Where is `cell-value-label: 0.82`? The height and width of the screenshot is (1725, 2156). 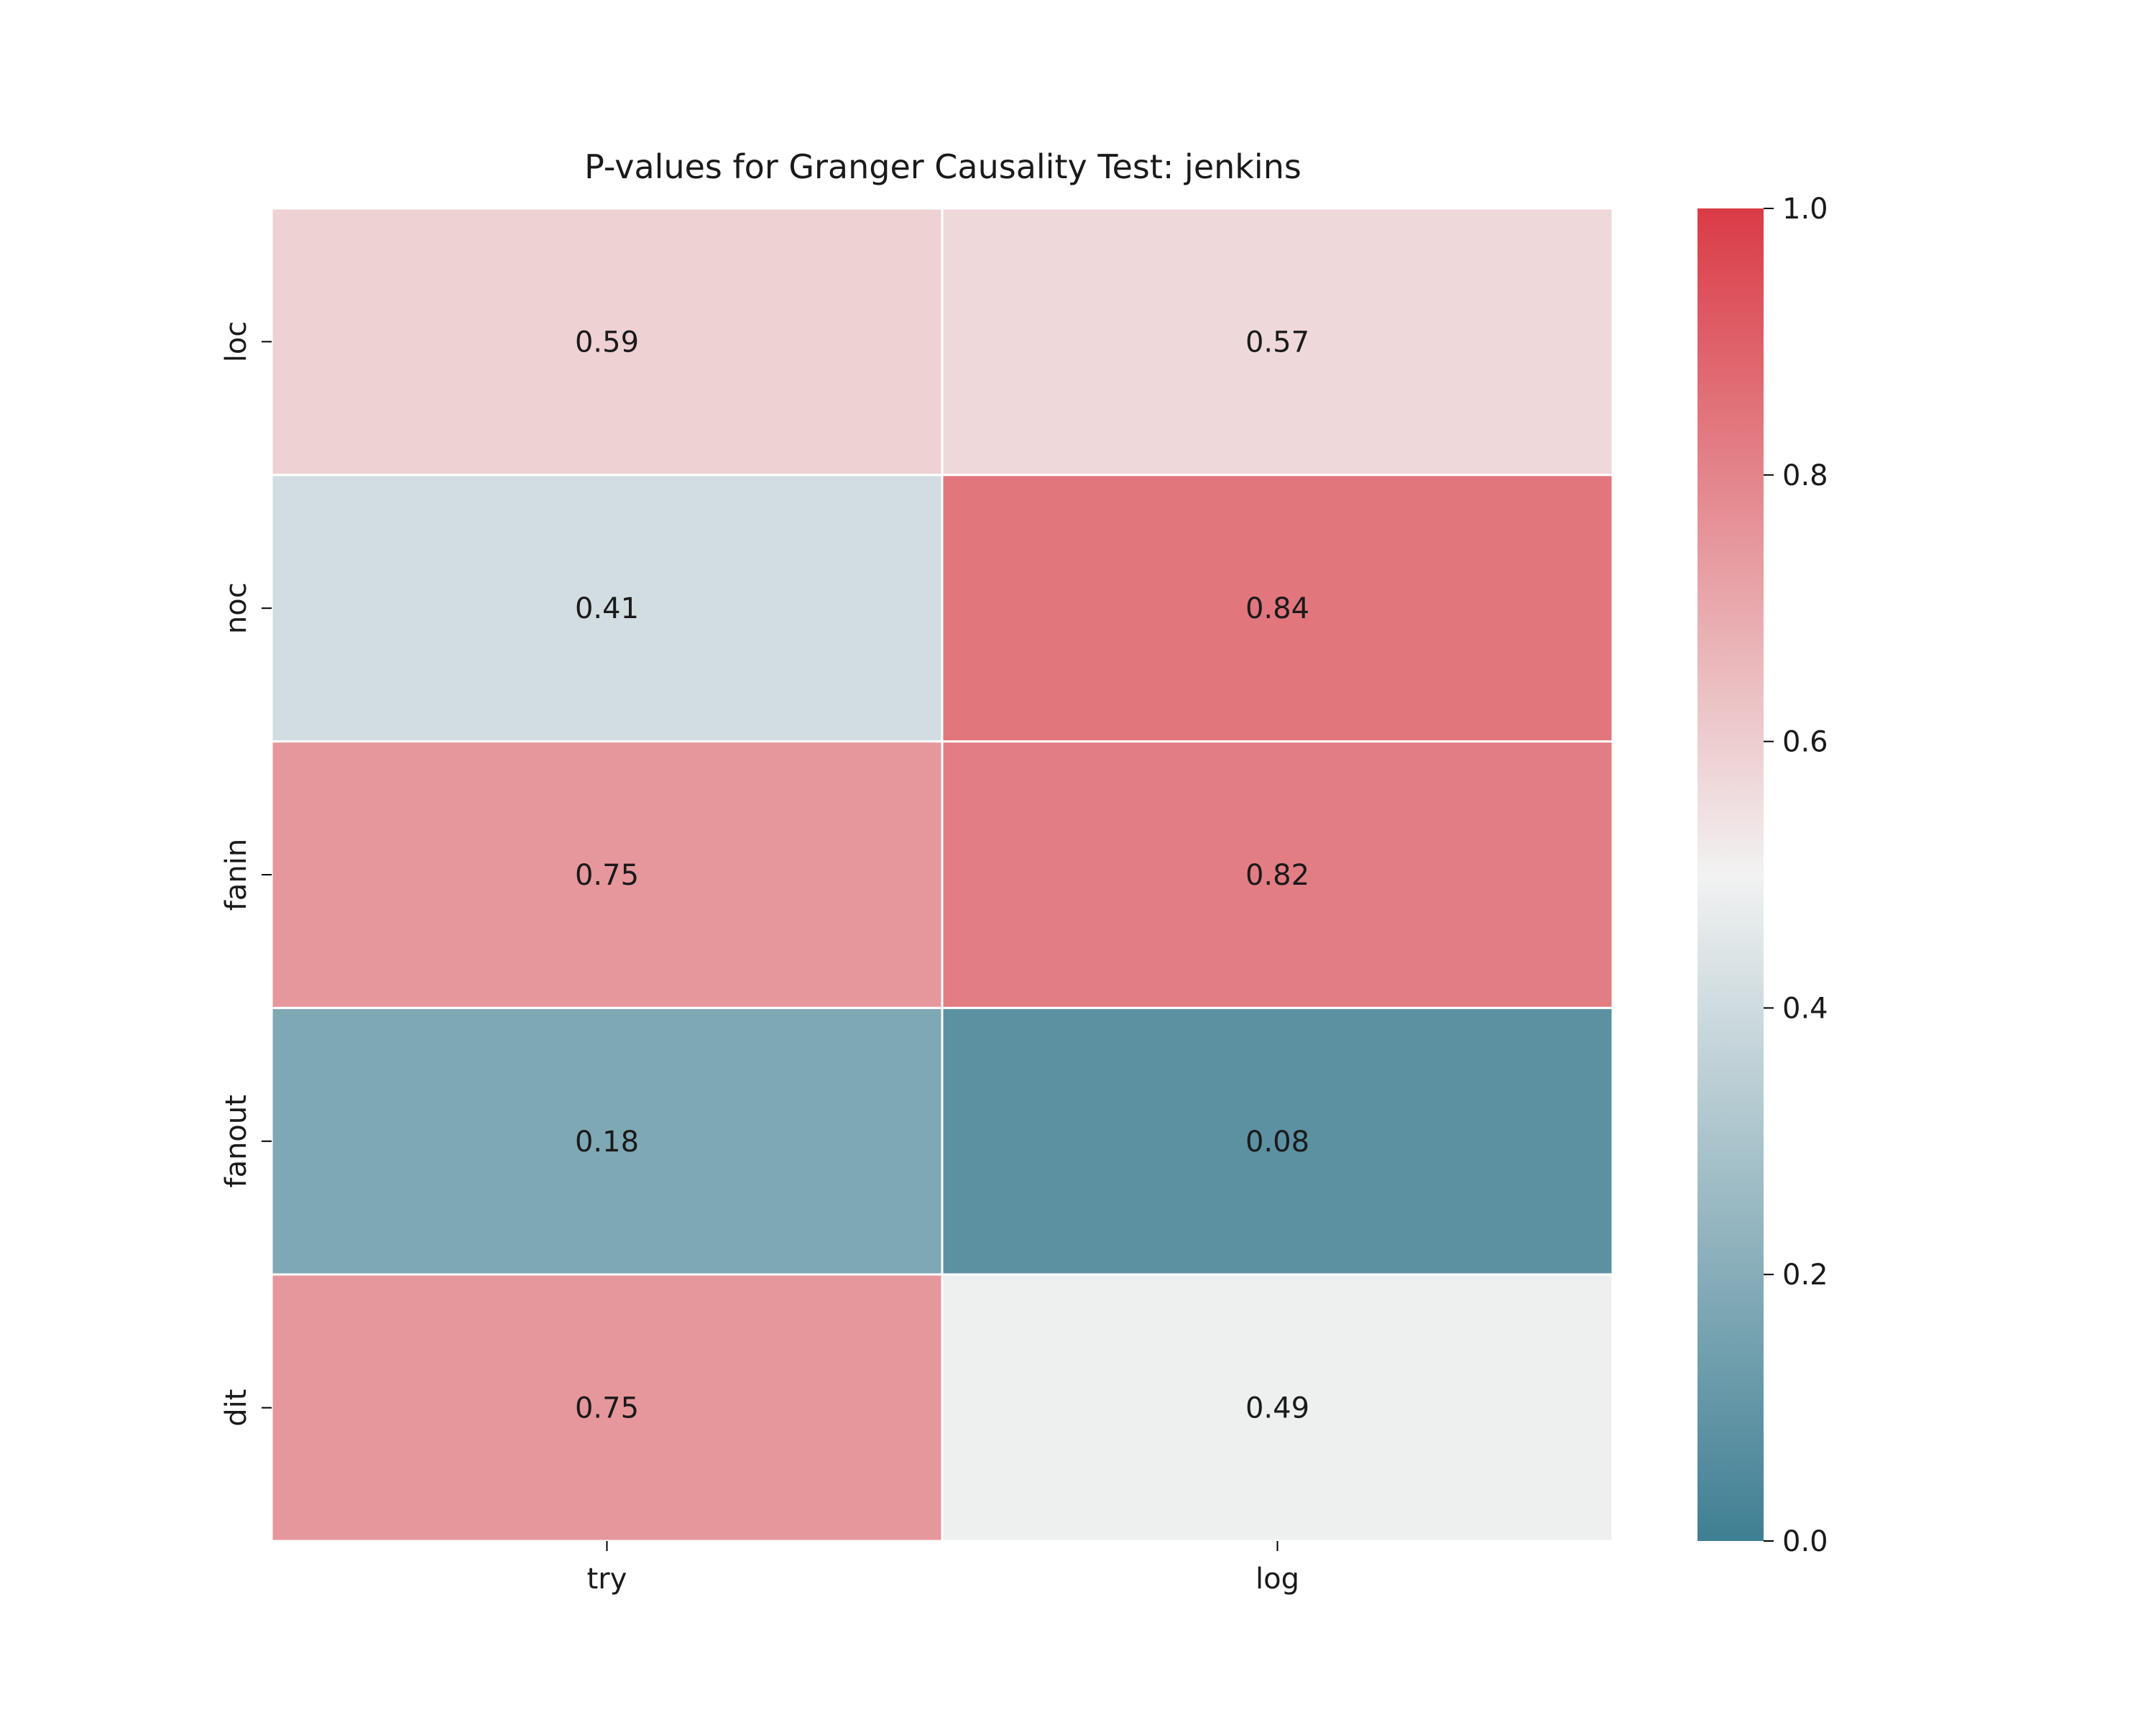
cell-value-label: 0.82 is located at coordinates (1277, 875).